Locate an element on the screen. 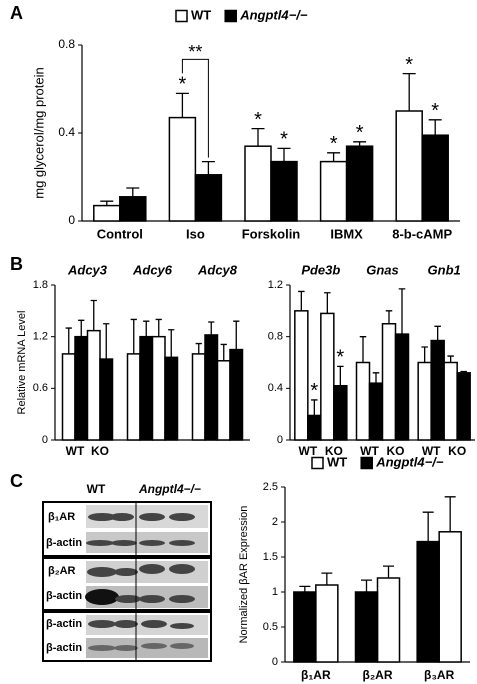 The width and height of the screenshot is (477, 684). group-label: Adcy3 is located at coordinates (87, 269).